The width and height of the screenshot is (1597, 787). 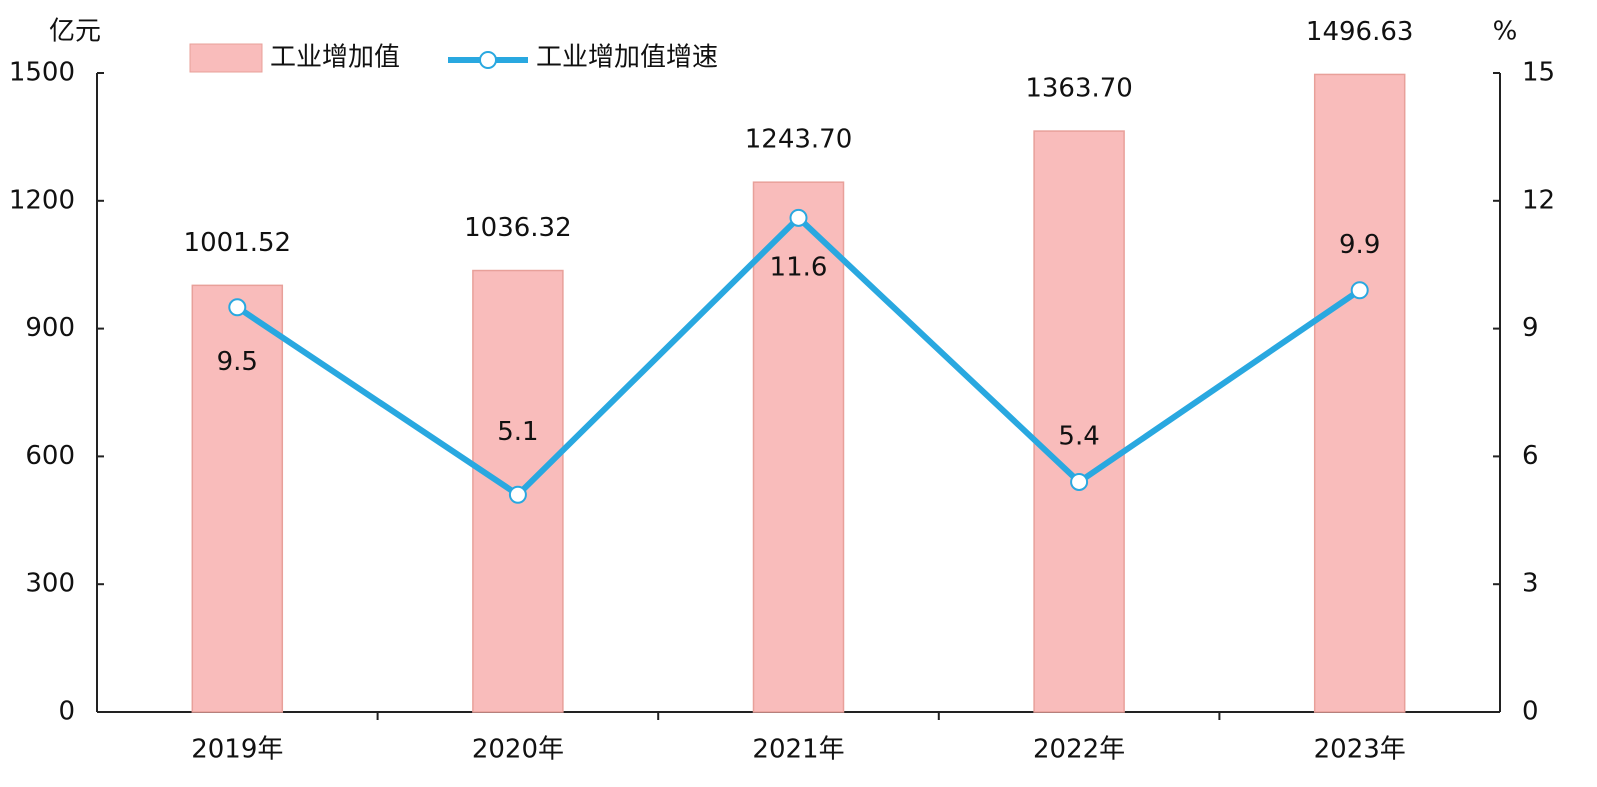 What do you see at coordinates (517, 432) in the screenshot?
I see `line-value-label: 5.1` at bounding box center [517, 432].